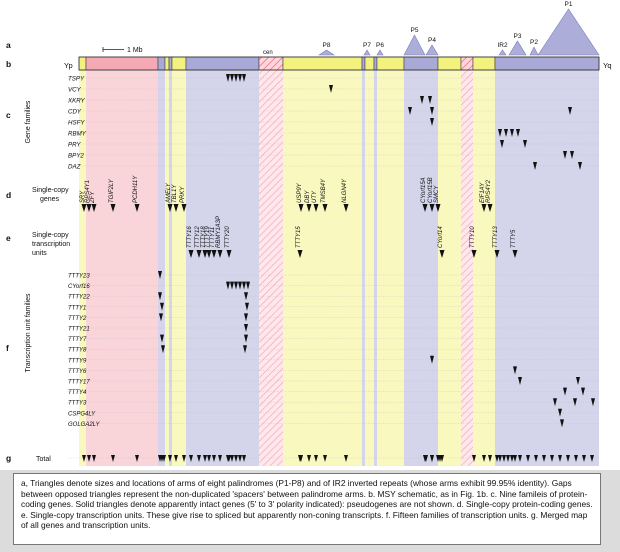 The width and height of the screenshot is (620, 552). I want to click on tx-unit-label: TTTY20, so click(228, 237).